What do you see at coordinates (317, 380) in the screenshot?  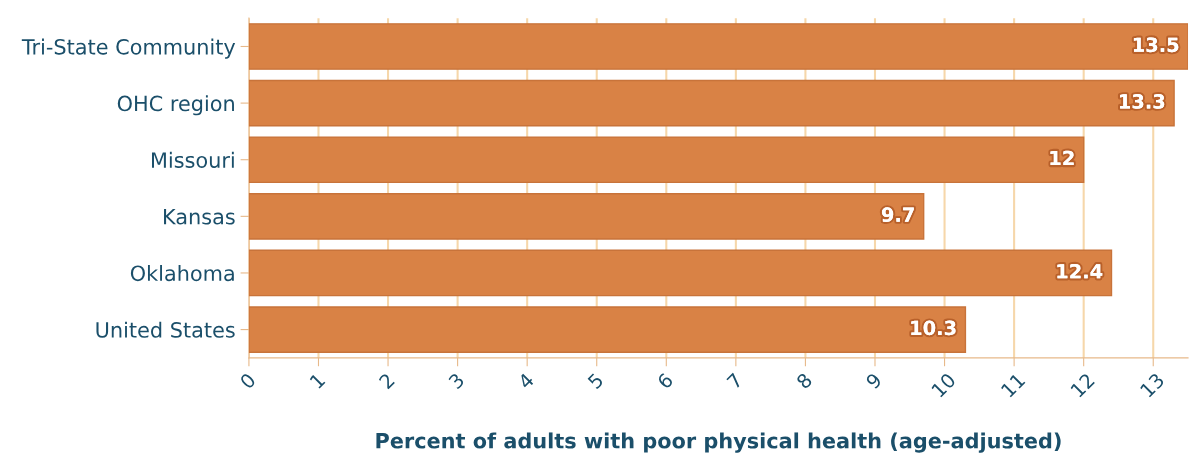 I see `x-tick-label: 1` at bounding box center [317, 380].